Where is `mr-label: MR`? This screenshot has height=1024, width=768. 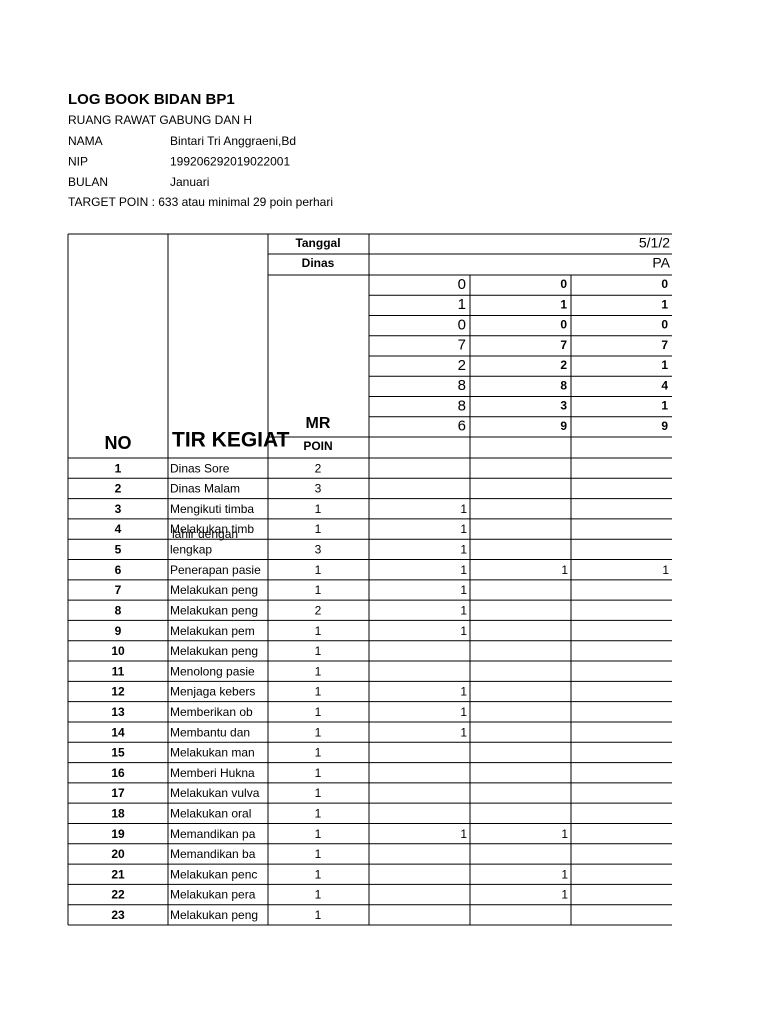 mr-label: MR is located at coordinates (318, 423).